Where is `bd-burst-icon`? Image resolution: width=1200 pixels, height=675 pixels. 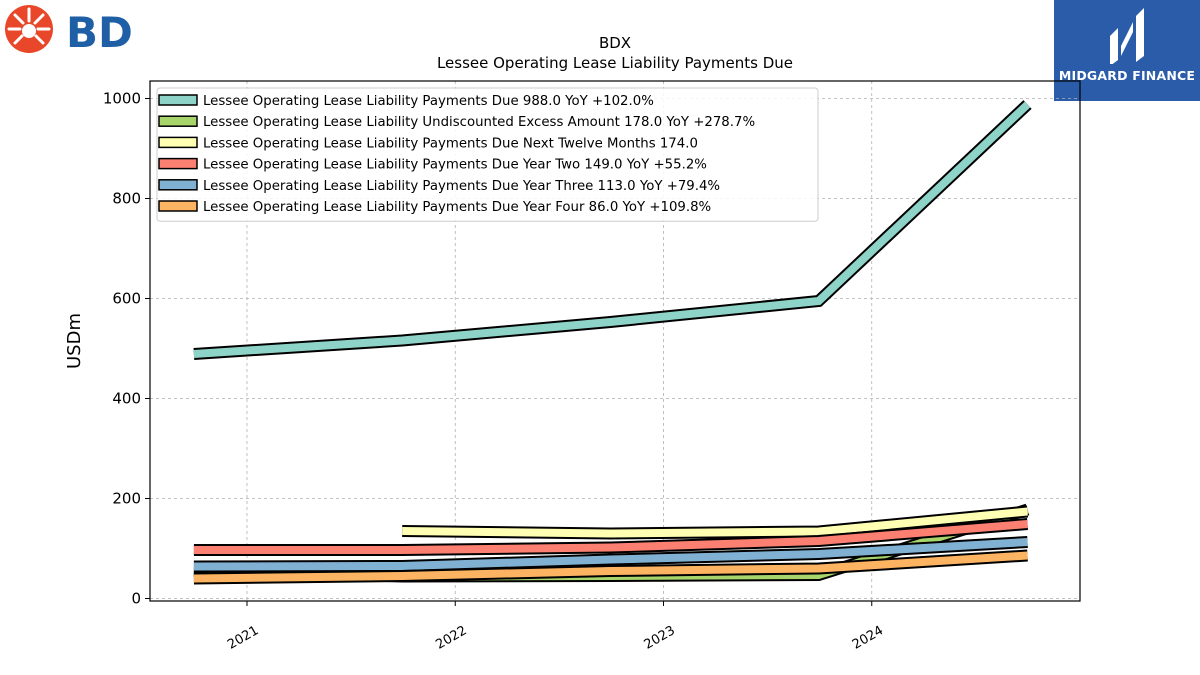 bd-burst-icon is located at coordinates (29, 29).